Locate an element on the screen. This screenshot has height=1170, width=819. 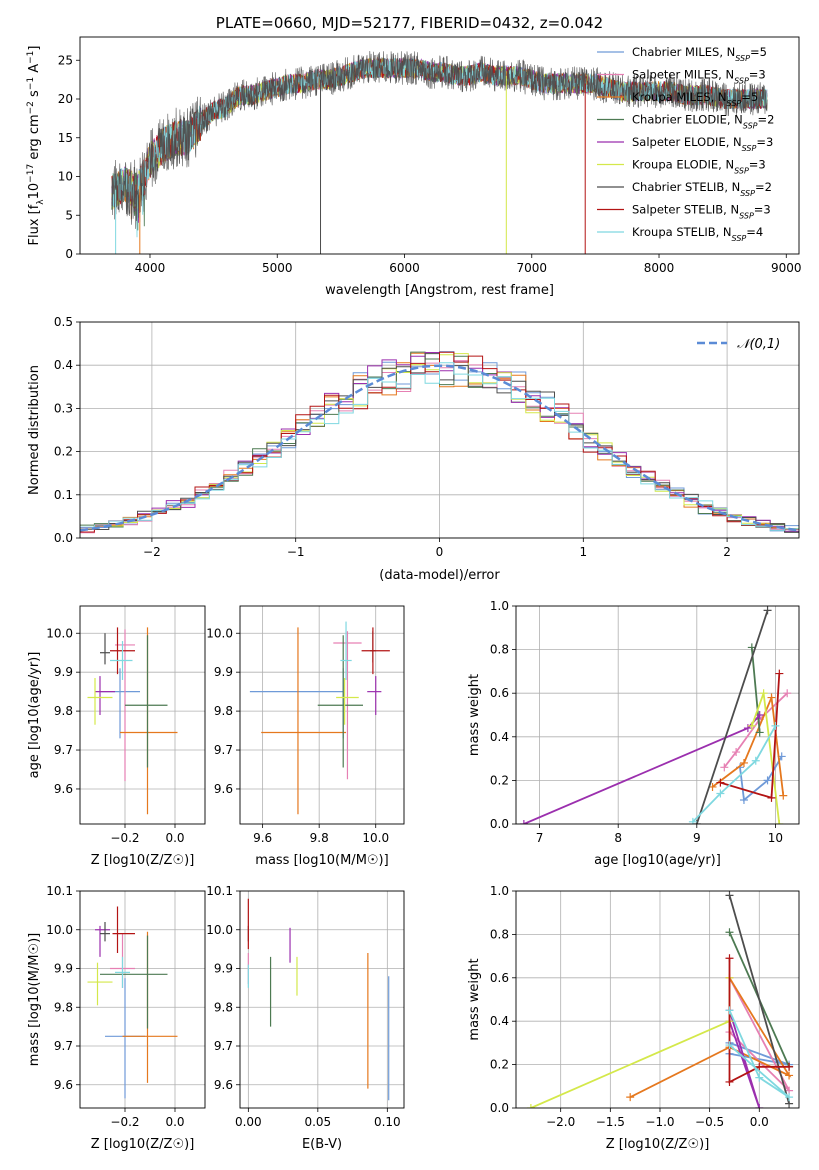
y-tick-label: 0.8 is located at coordinates (499, 650).